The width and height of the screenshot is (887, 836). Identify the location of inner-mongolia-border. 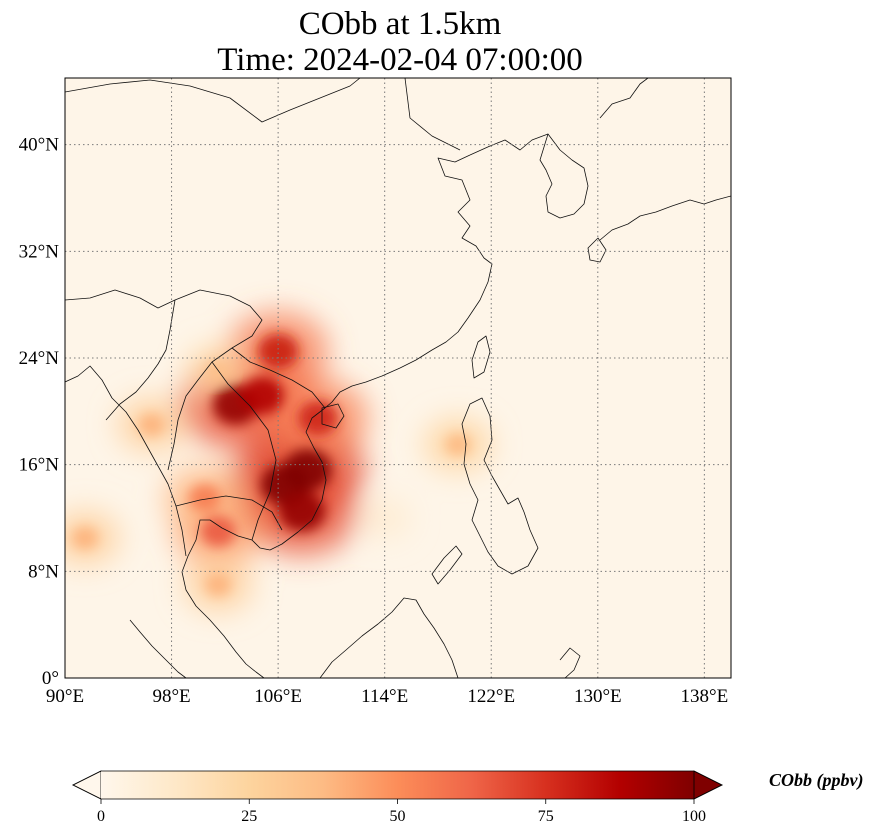
(432, 114).